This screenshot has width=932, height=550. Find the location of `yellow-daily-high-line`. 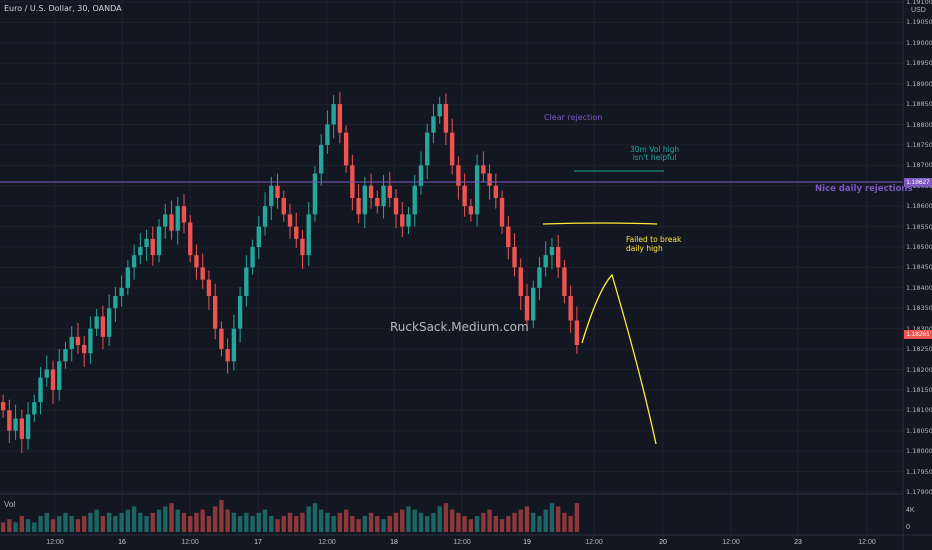

yellow-daily-high-line is located at coordinates (600, 223).